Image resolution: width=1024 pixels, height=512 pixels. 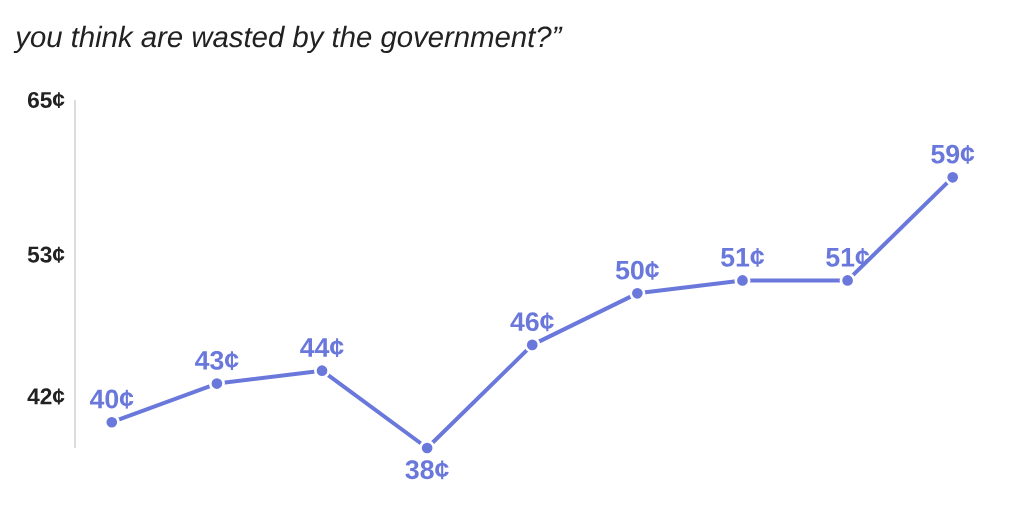 What do you see at coordinates (743, 257) in the screenshot?
I see `data-label: 51¢` at bounding box center [743, 257].